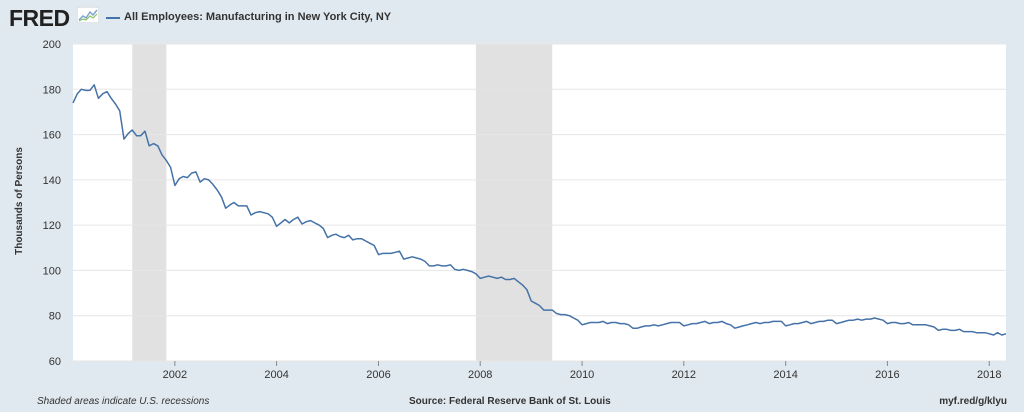  What do you see at coordinates (582, 375) in the screenshot?
I see `x-tick-label: 2010` at bounding box center [582, 375].